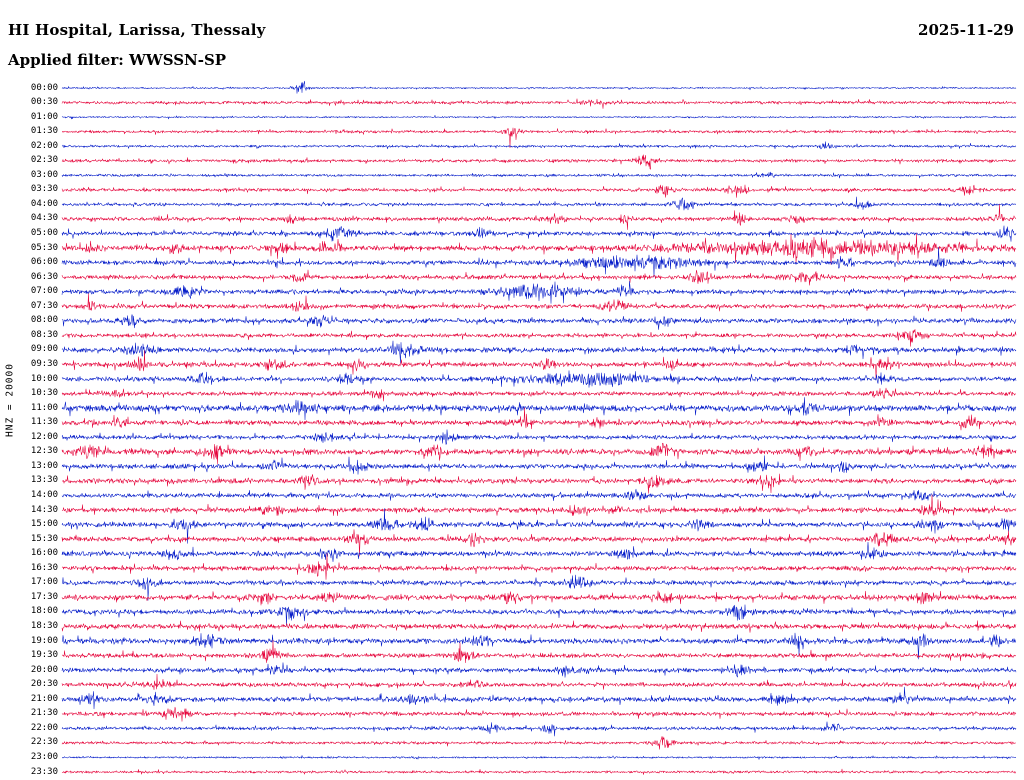  Describe the element at coordinates (117, 60) in the screenshot. I see `filter-label: Applied filter: WWSSN-SP` at that location.